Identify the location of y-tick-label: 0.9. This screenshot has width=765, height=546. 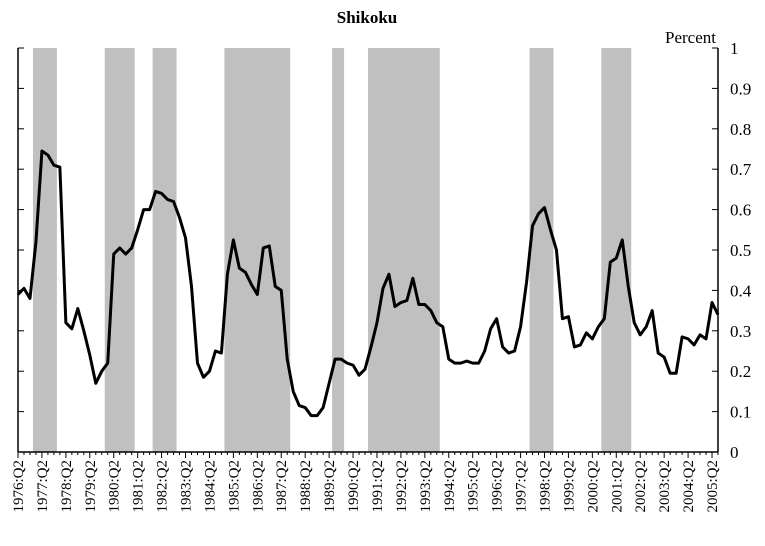
(740, 88).